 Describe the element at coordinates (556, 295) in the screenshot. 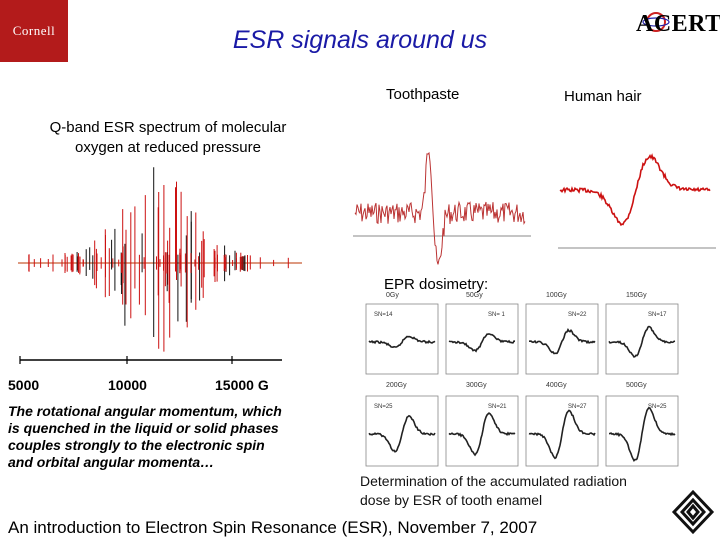

I see `dose-label: 100Gy` at that location.